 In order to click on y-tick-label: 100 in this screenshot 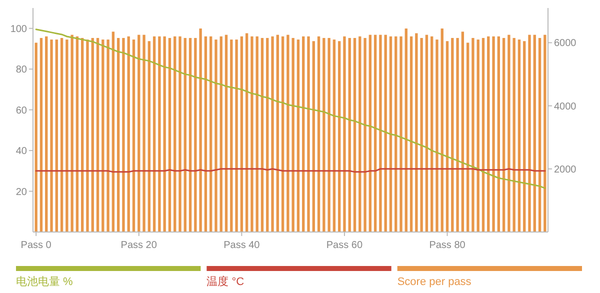, I will do `click(19, 29)`.